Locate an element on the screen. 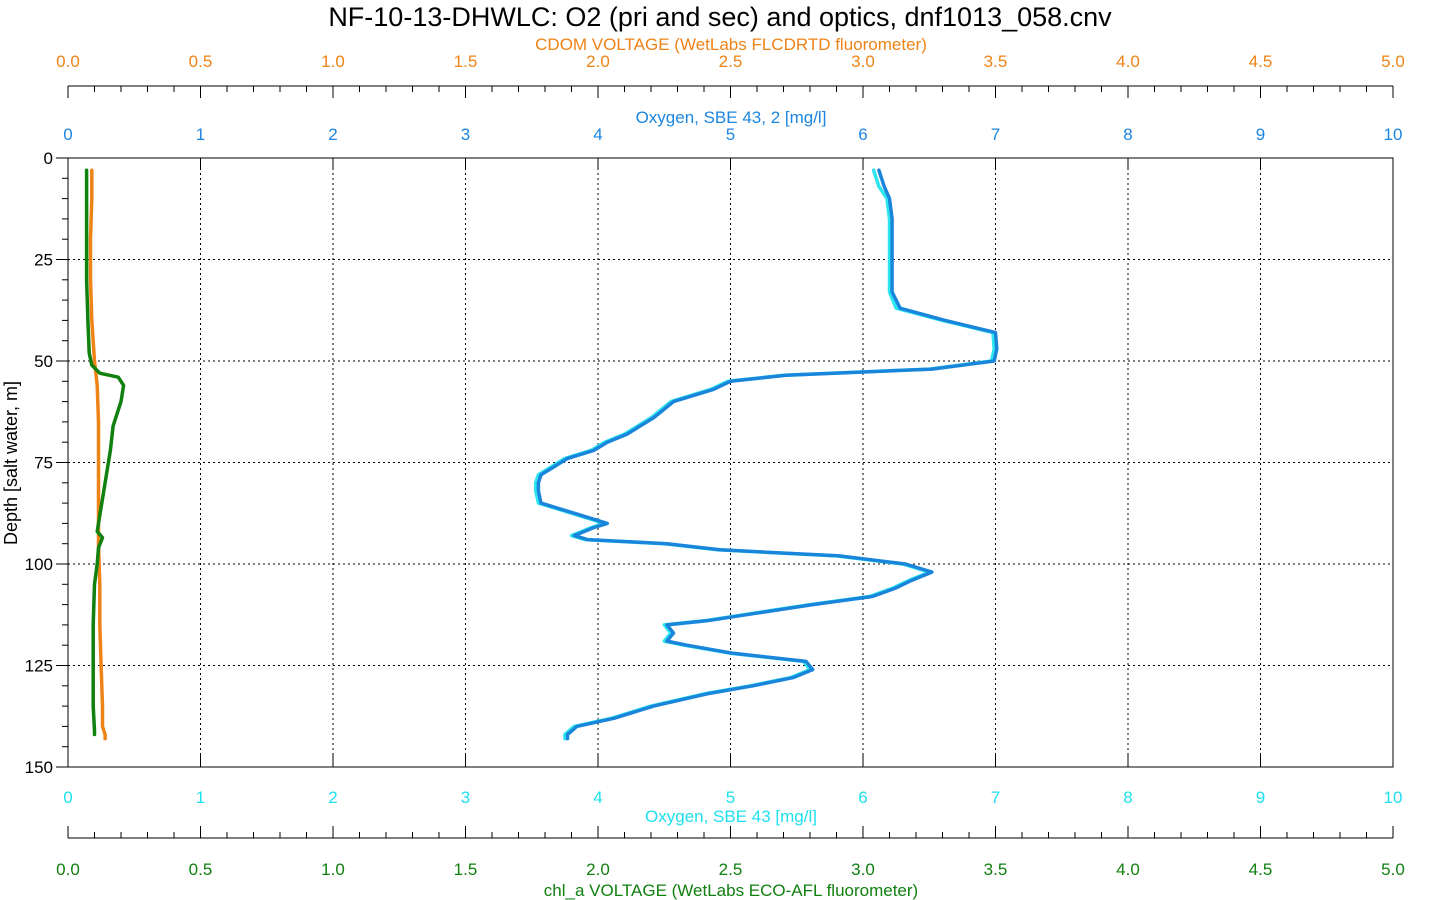 Image resolution: width=1440 pixels, height=900 pixels. cdom-tick-label: 2.0 is located at coordinates (598, 61).